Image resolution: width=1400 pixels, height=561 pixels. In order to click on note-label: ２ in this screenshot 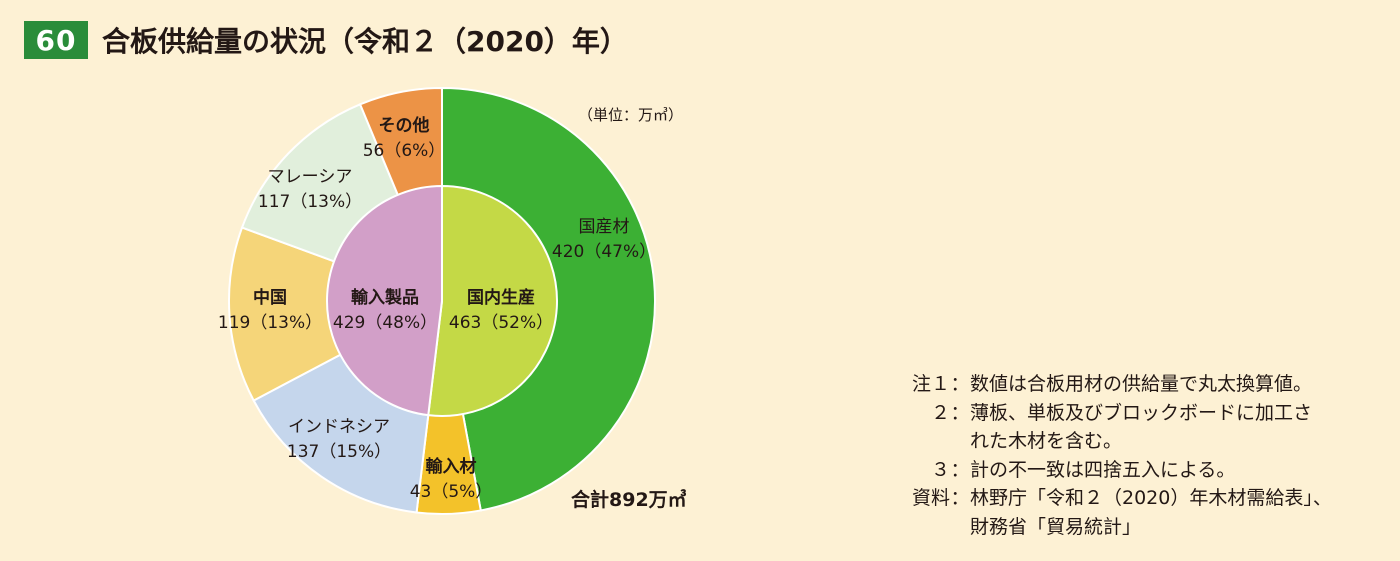, I will do `click(940, 412)`.